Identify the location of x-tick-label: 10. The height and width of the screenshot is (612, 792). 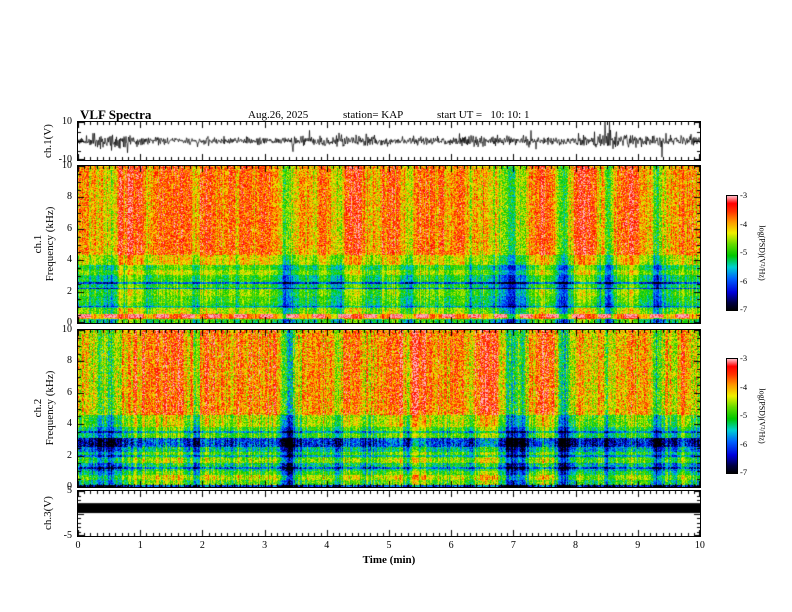
(699, 545).